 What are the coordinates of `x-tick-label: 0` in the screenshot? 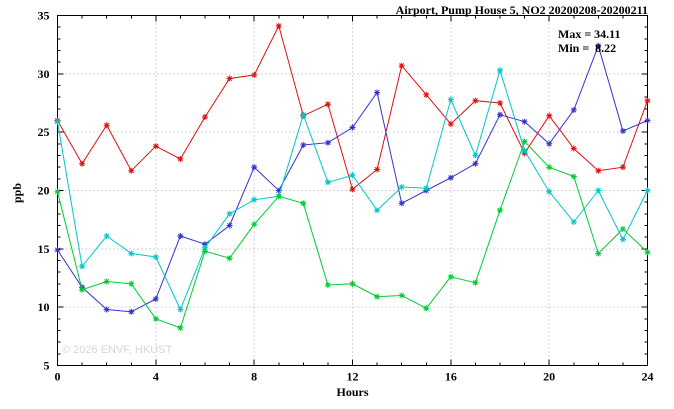 It's located at (58, 377).